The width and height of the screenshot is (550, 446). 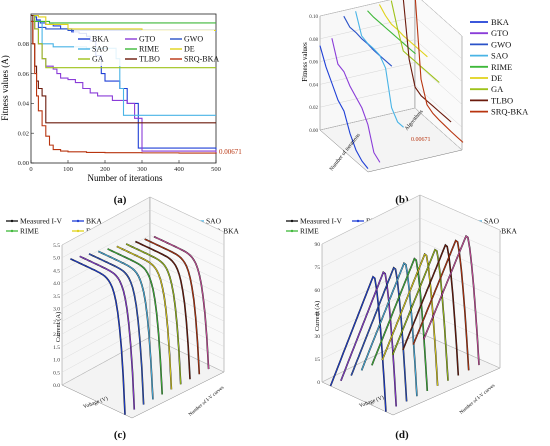 I want to click on panel-b-series-tlbo, so click(x=427, y=61).